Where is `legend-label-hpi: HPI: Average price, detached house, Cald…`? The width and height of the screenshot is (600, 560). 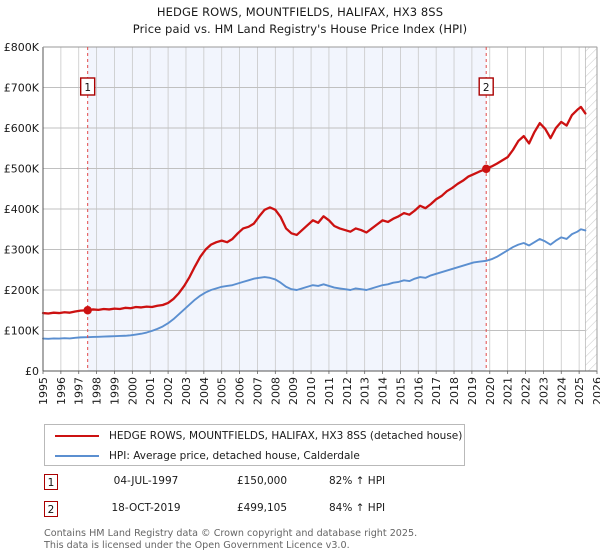 legend-label-hpi: HPI: Average price, detached house, Cald… is located at coordinates (234, 455).